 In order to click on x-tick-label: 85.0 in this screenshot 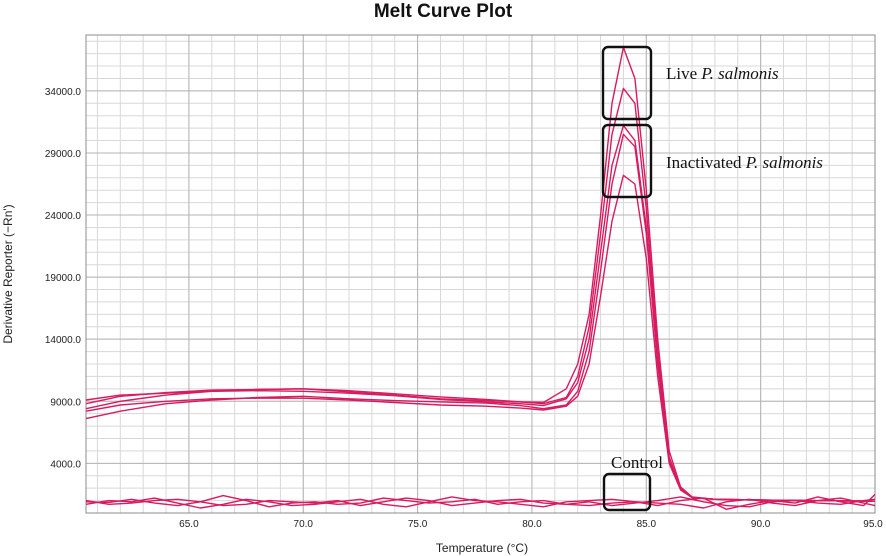, I will do `click(647, 524)`.